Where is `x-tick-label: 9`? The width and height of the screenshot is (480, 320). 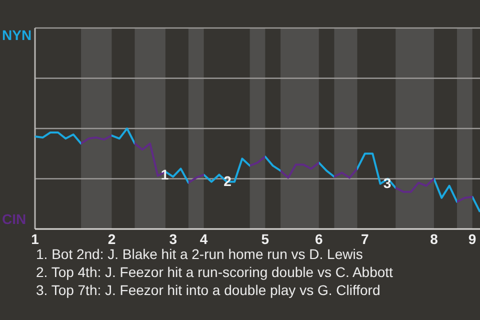
x-tick-label: 9 is located at coordinates (472, 239).